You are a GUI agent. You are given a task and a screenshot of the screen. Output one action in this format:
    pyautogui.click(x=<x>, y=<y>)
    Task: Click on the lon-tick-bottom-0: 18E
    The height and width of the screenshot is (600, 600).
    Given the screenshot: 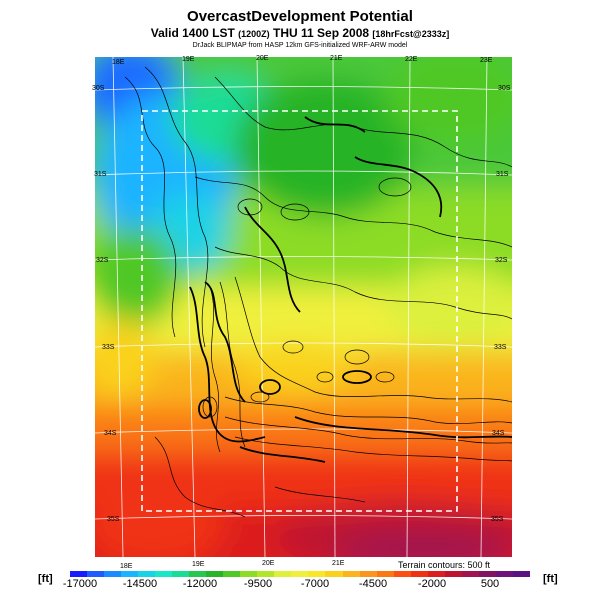 What is the action you would take?
    pyautogui.click(x=126, y=566)
    